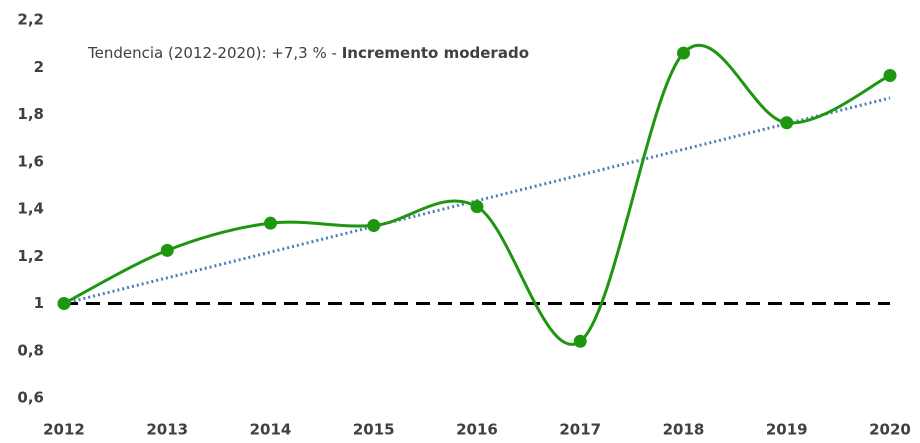 This screenshot has width=920, height=443. Describe the element at coordinates (787, 430) in the screenshot. I see `x-tick-label: 2019` at that location.